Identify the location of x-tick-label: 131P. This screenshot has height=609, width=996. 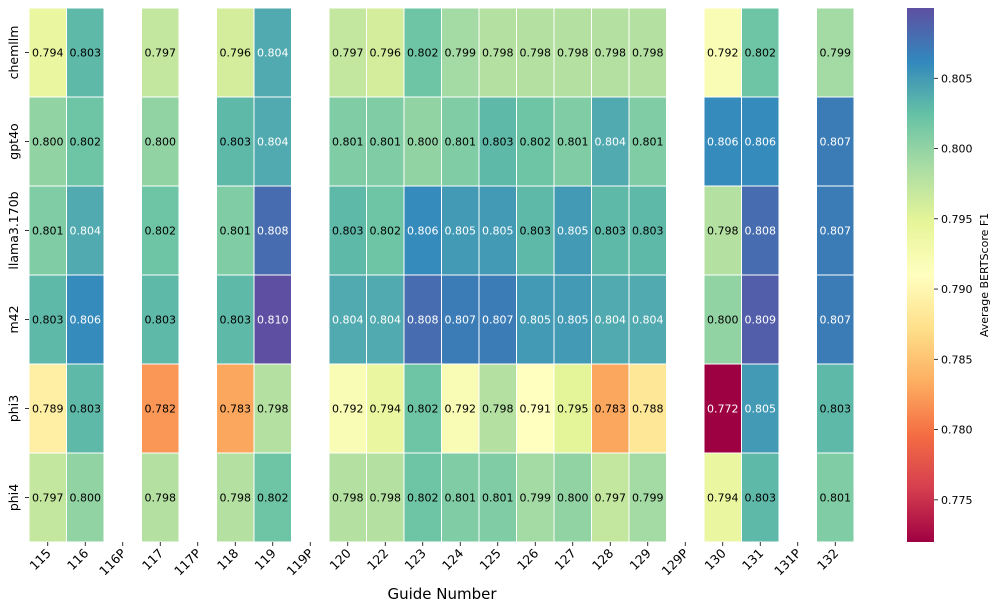
(787, 561).